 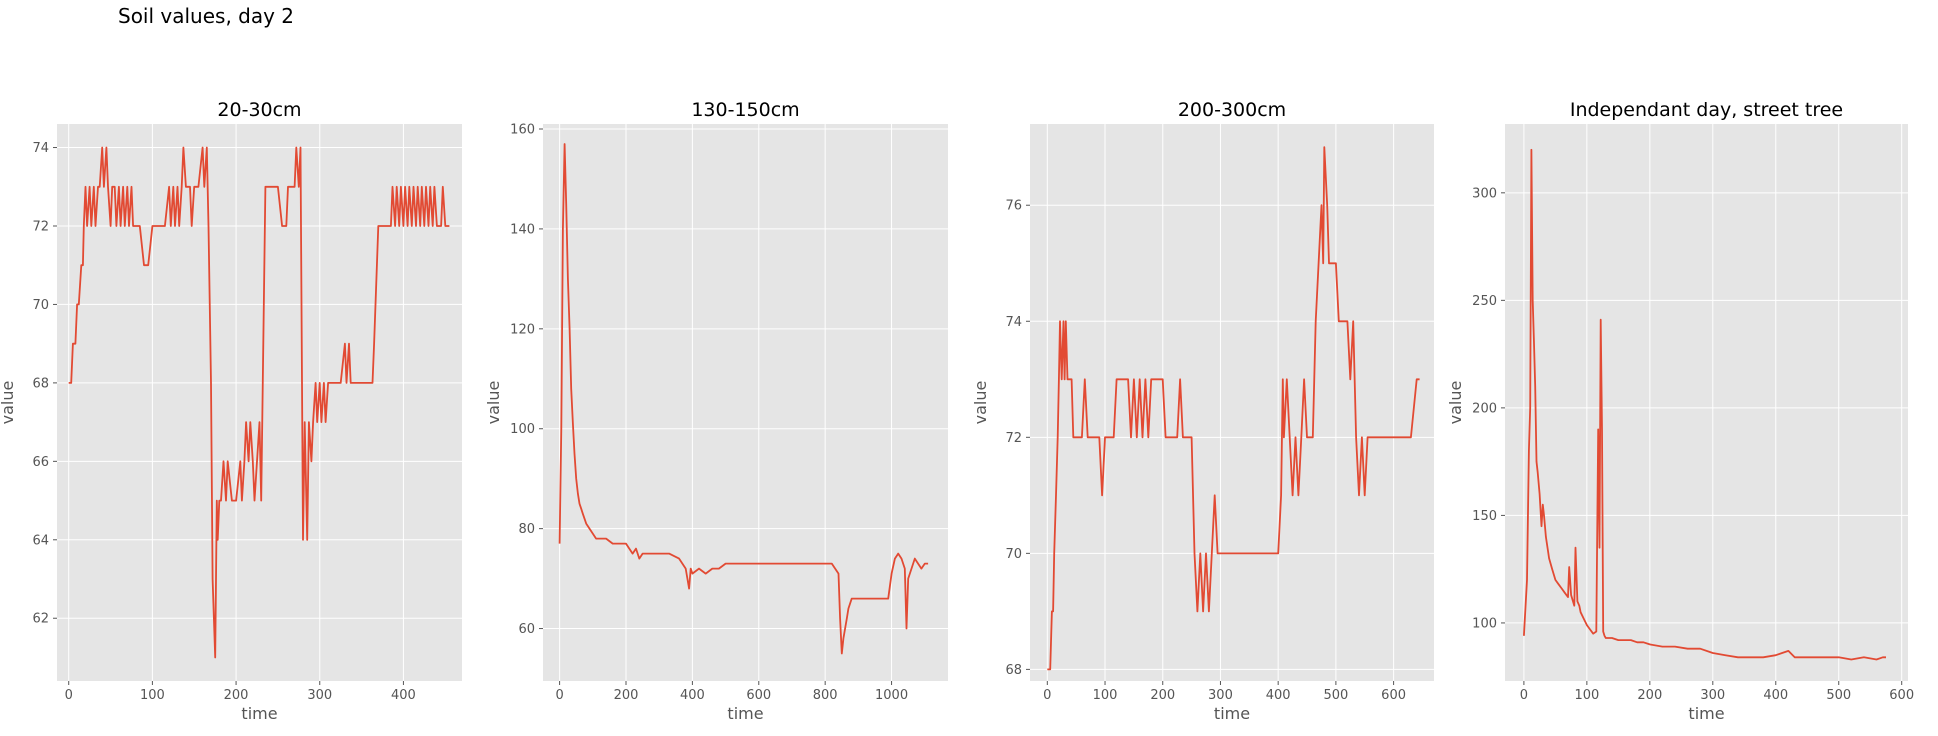 What do you see at coordinates (1232, 110) in the screenshot?
I see `subplot-title: 200-300cm` at bounding box center [1232, 110].